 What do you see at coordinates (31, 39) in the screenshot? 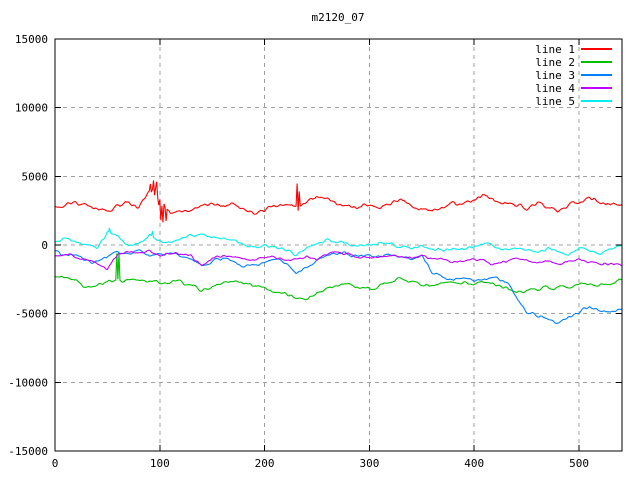
I see `y-tick-label: 15000` at bounding box center [31, 39].